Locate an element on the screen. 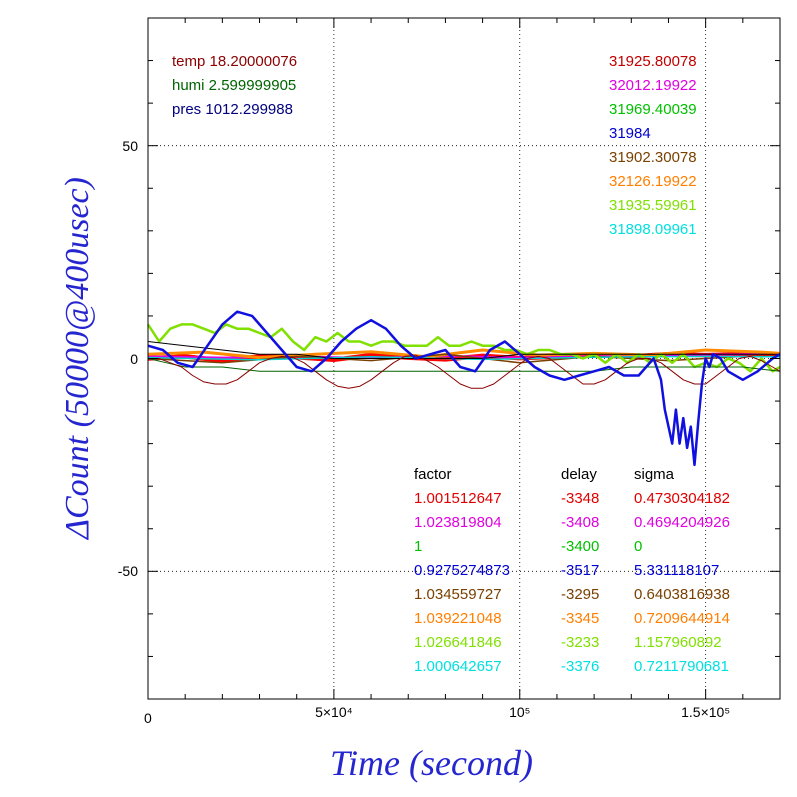 The width and height of the screenshot is (797, 797). x-axis-label: Time (second) is located at coordinates (431, 763).